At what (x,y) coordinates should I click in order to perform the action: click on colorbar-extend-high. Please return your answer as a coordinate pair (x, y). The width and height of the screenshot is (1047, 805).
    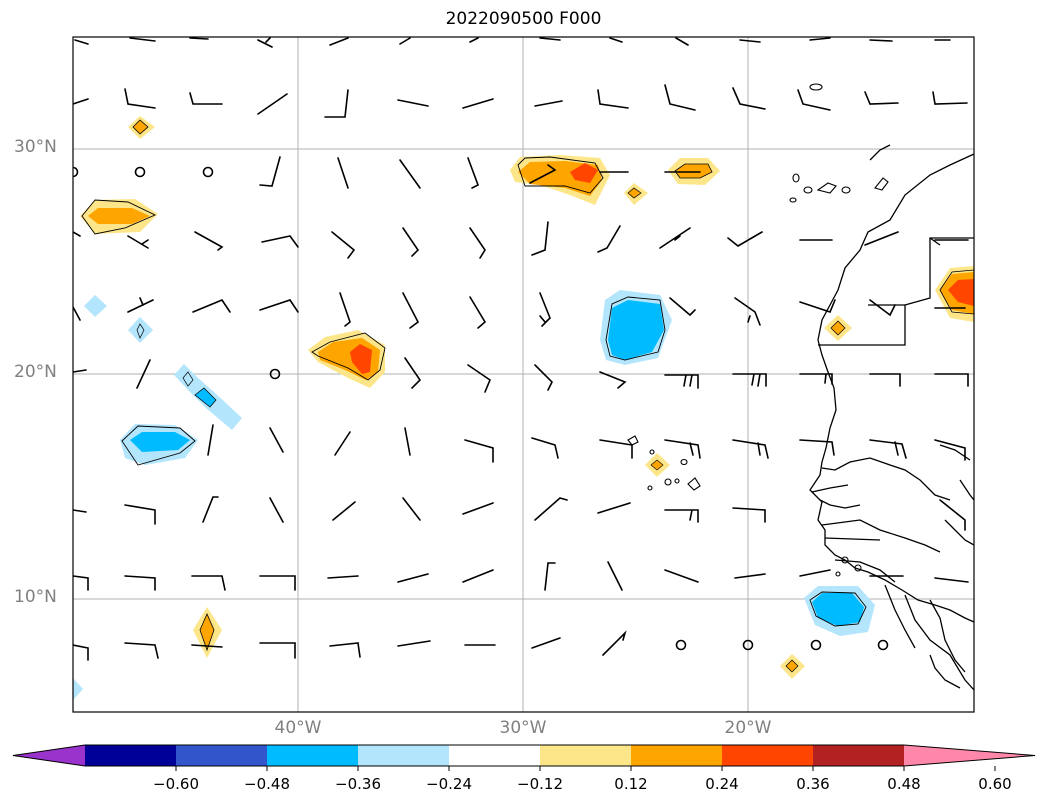
    Looking at the image, I should click on (969, 755).